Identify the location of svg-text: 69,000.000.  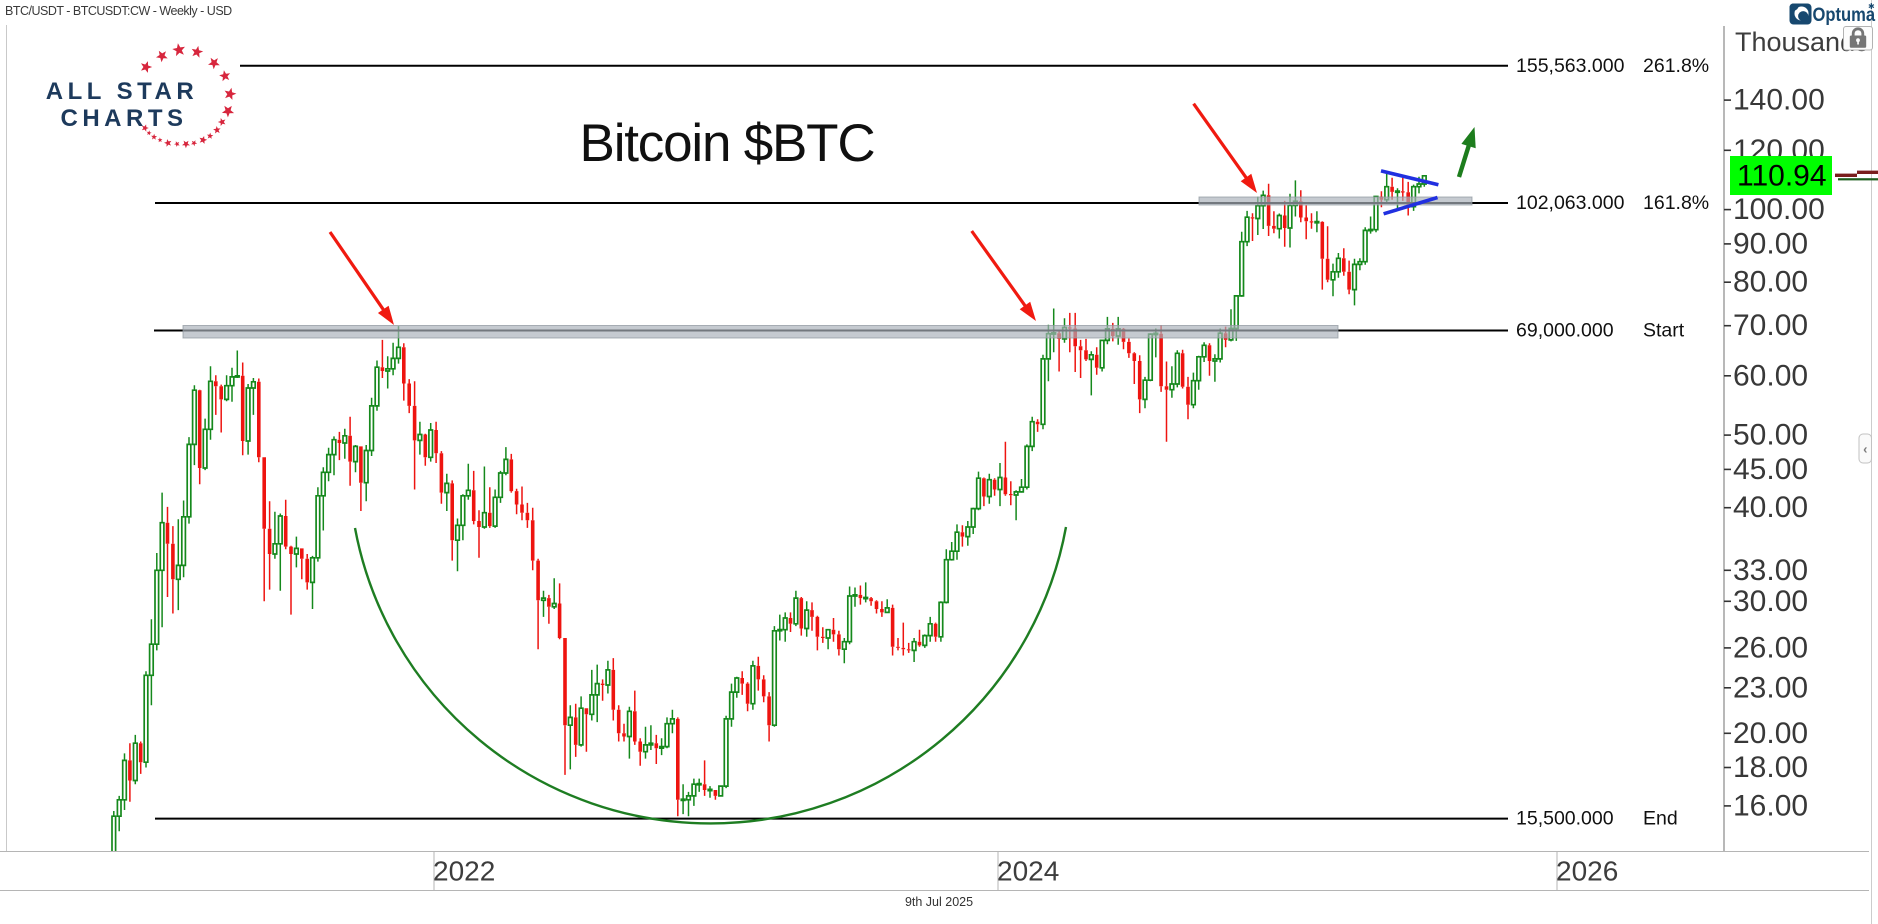
(1565, 331).